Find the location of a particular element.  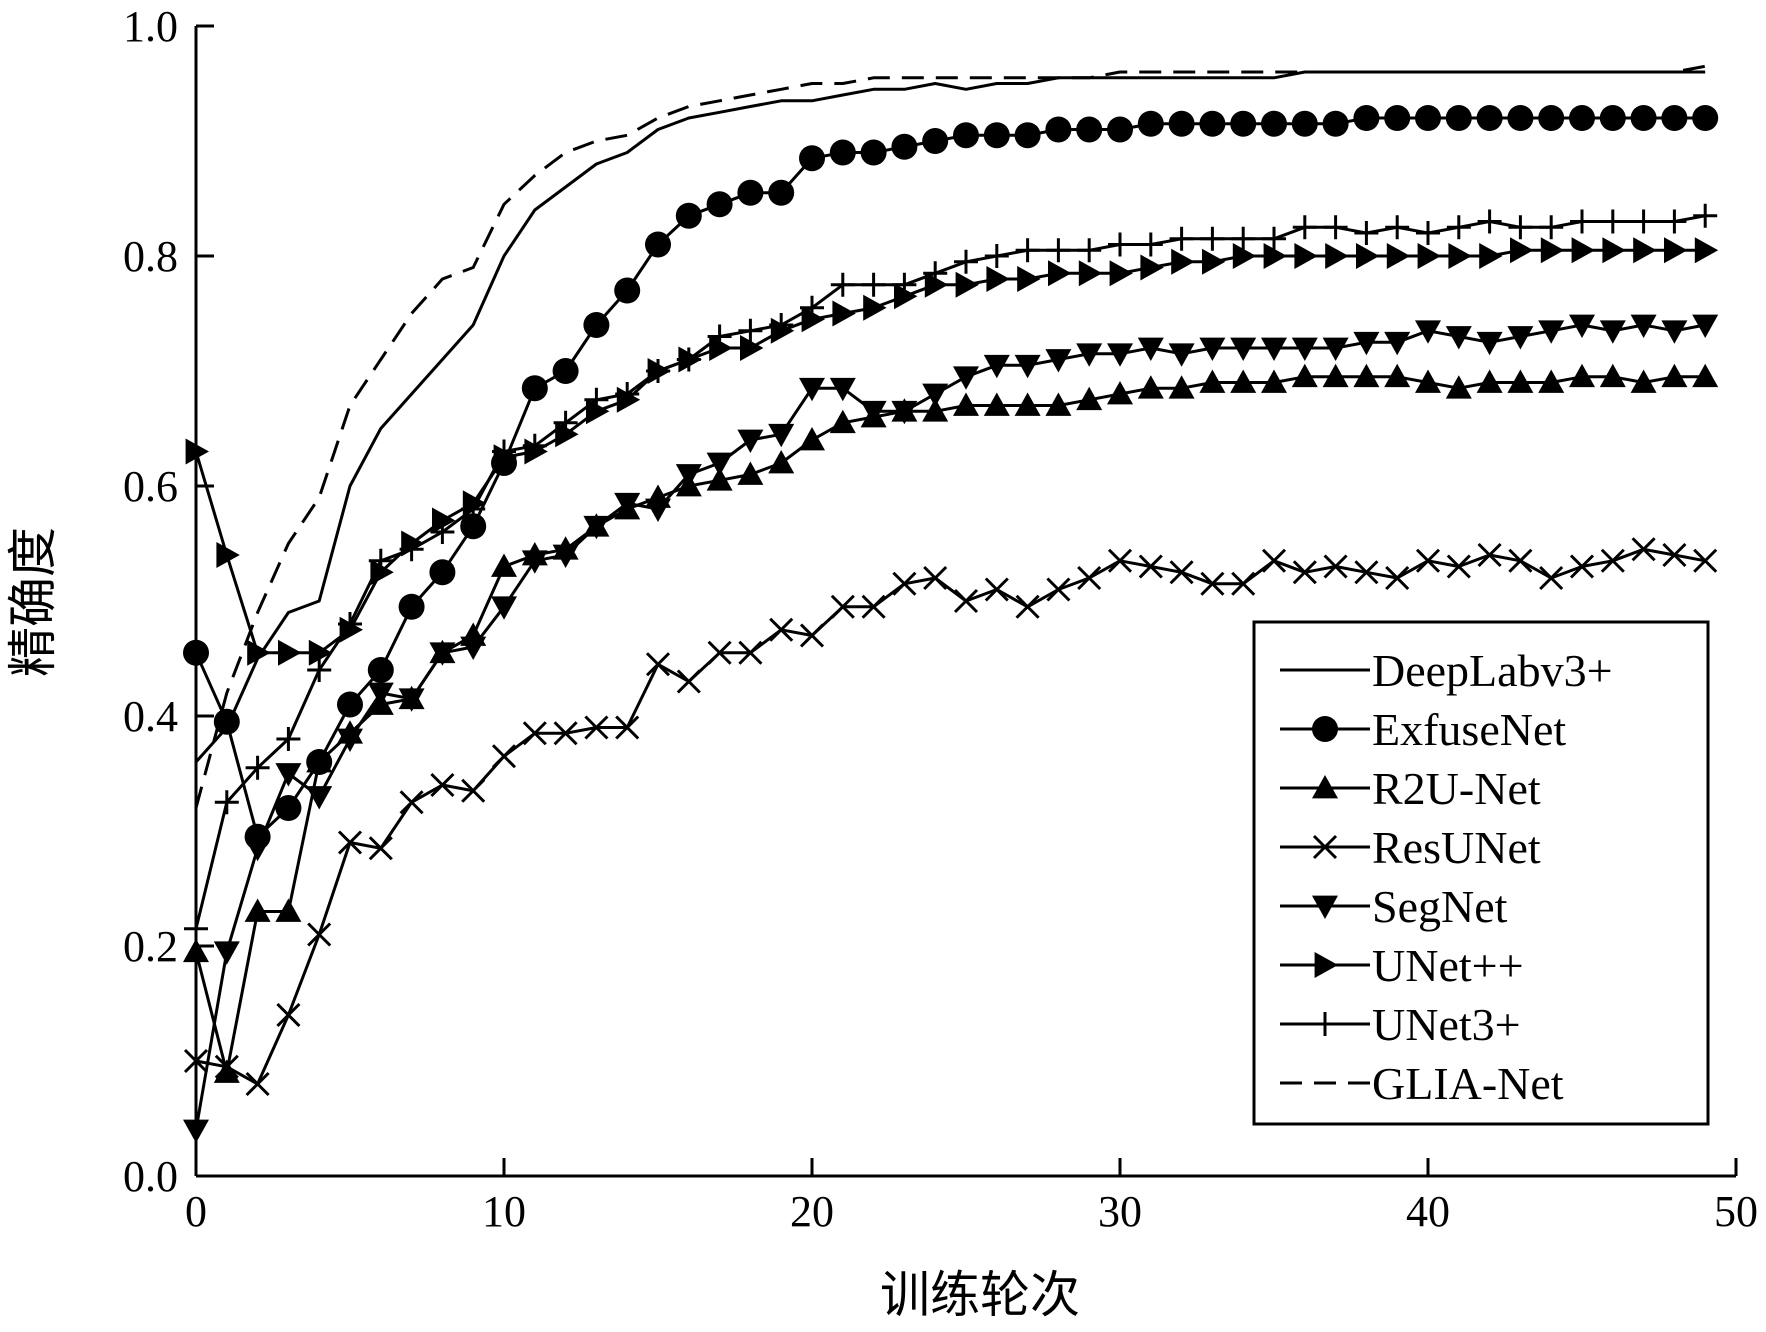

y-axis-title: 精确度 is located at coordinates (33, 602).